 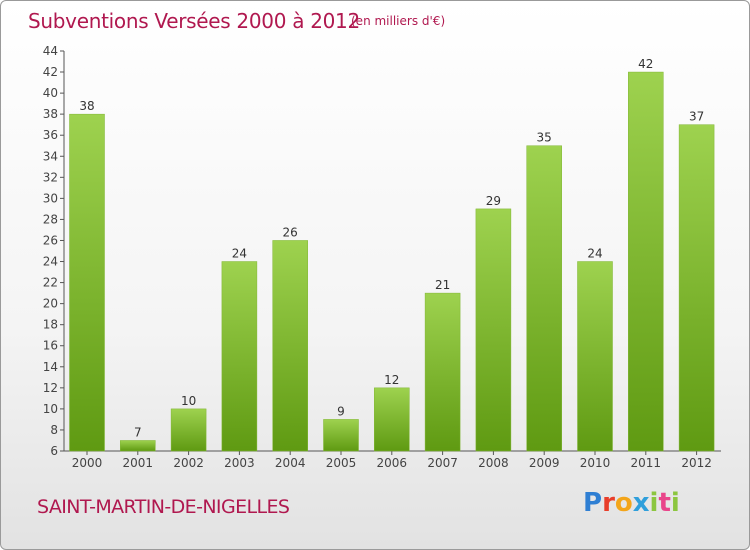 I want to click on x-tick-label-2009: 2009, so click(x=544, y=463).